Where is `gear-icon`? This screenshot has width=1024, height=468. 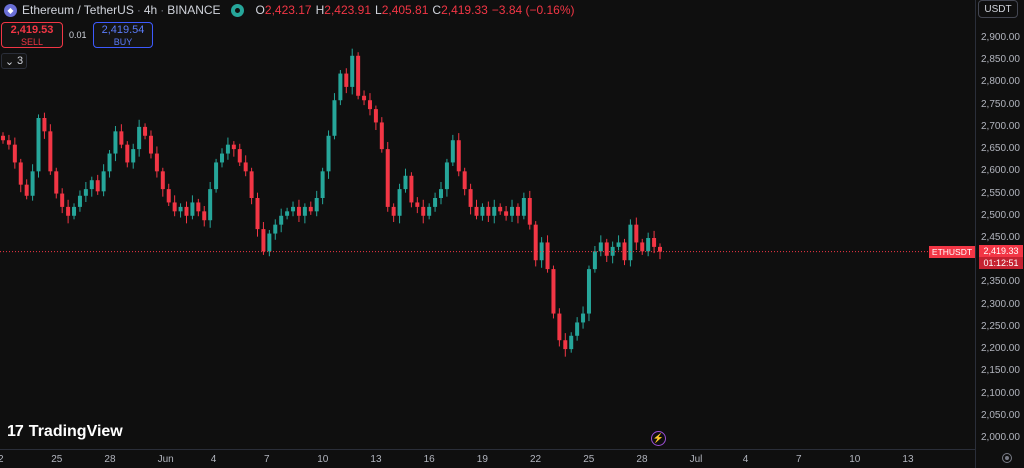 gear-icon is located at coordinates (1007, 458).